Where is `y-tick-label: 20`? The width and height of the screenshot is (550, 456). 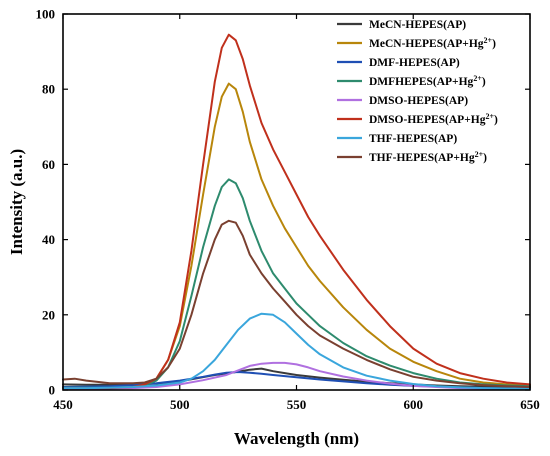 y-tick-label: 20 is located at coordinates (48, 314).